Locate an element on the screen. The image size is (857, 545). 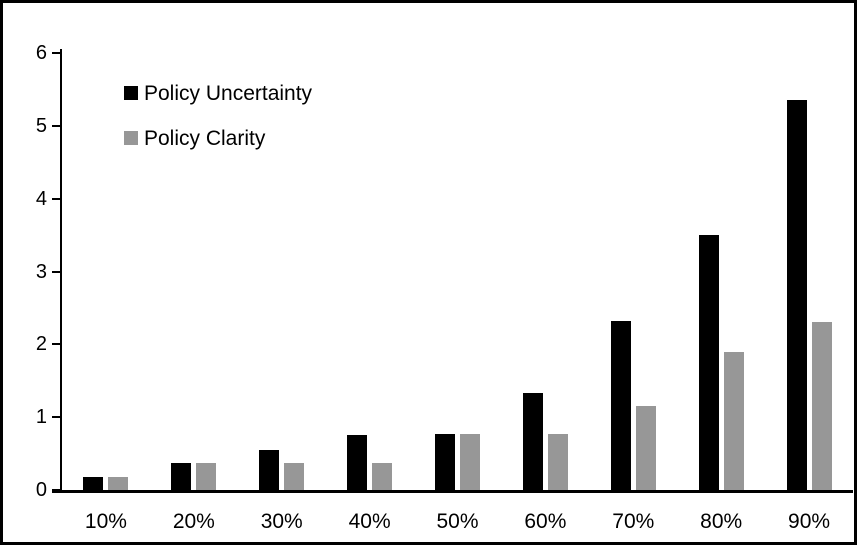
y-tick-label-2: 2 is located at coordinates (41, 344).